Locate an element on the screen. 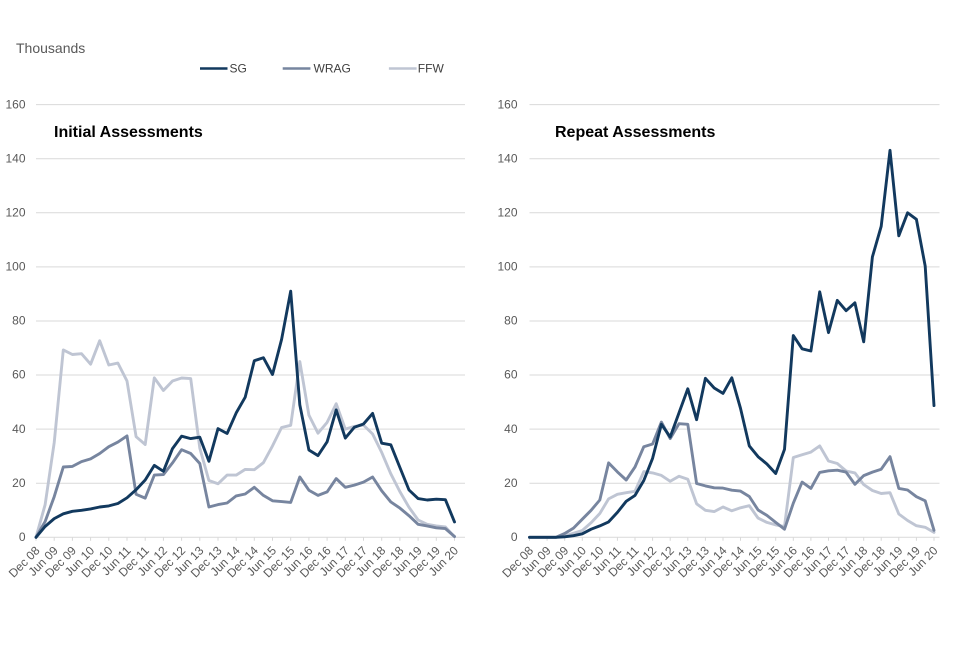  svg-text: FFW is located at coordinates (431, 69).